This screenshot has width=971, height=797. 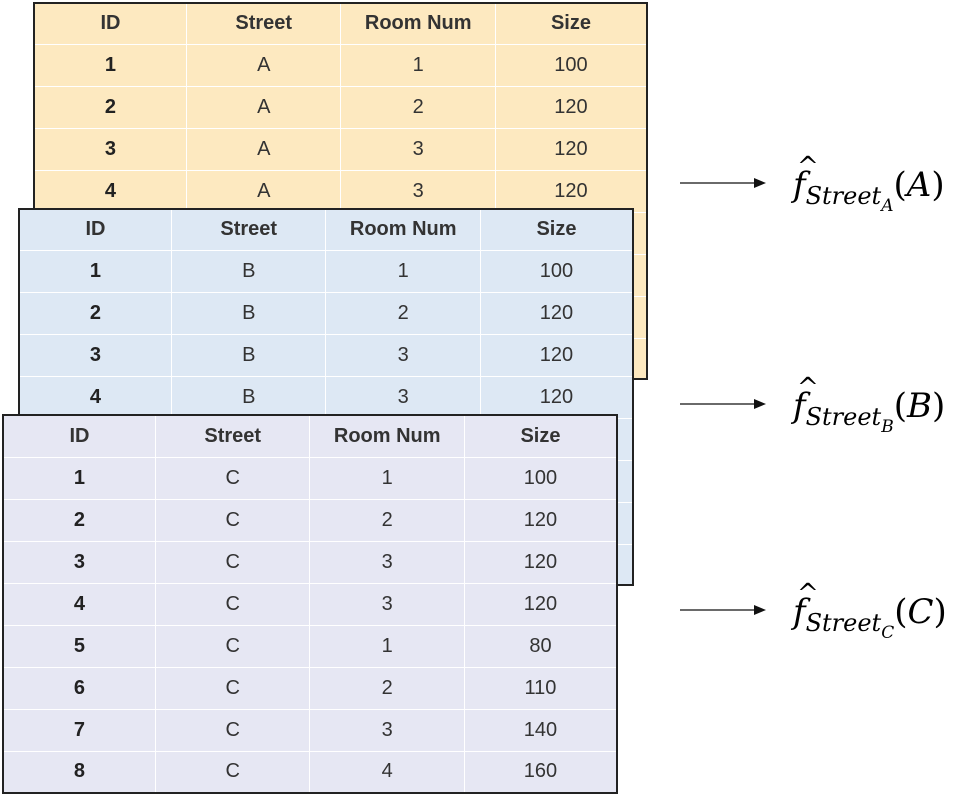 I want to click on formula-street-b: ^ fStreetB(B), so click(x=869, y=405).